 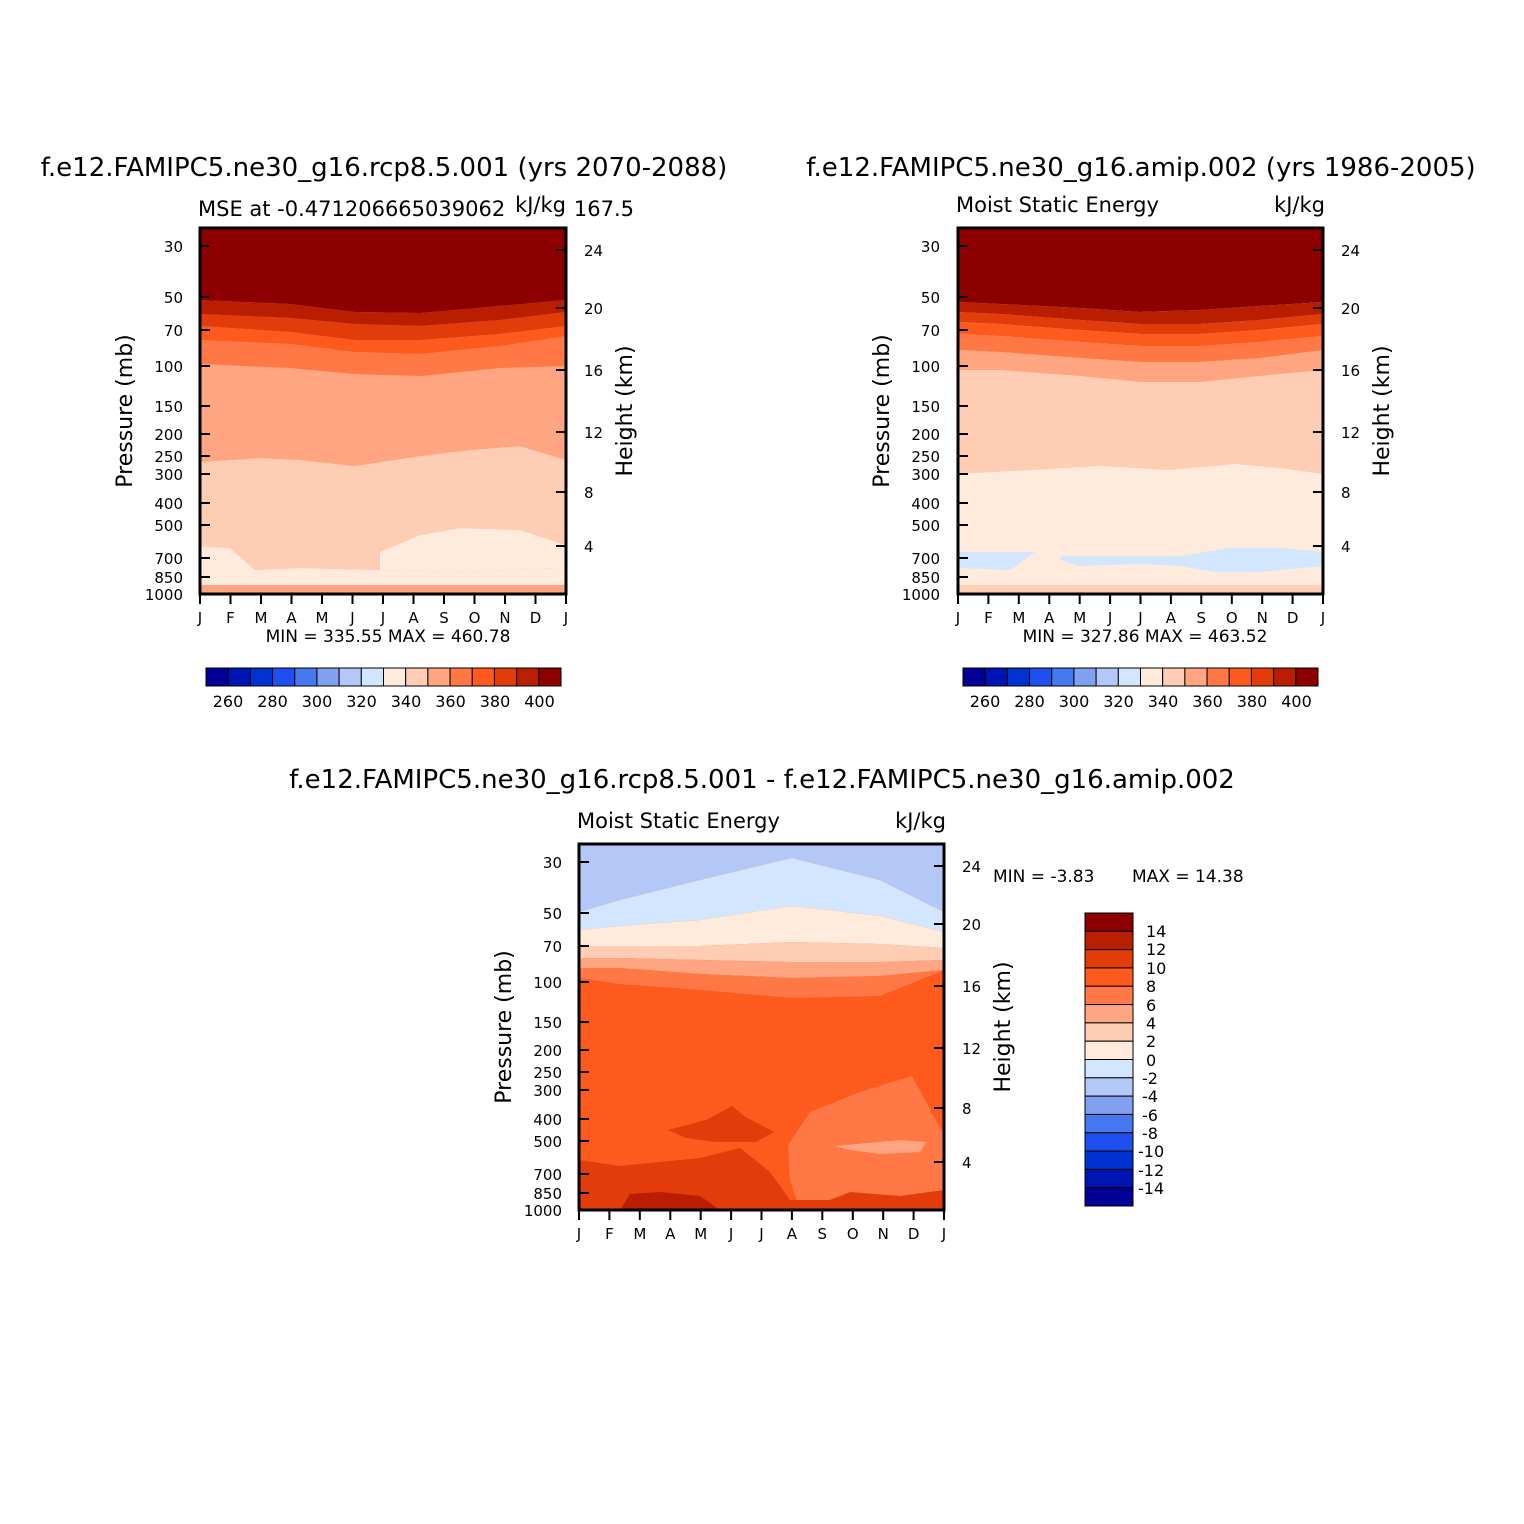 What do you see at coordinates (925, 578) in the screenshot?
I see `y-tick-850: 850` at bounding box center [925, 578].